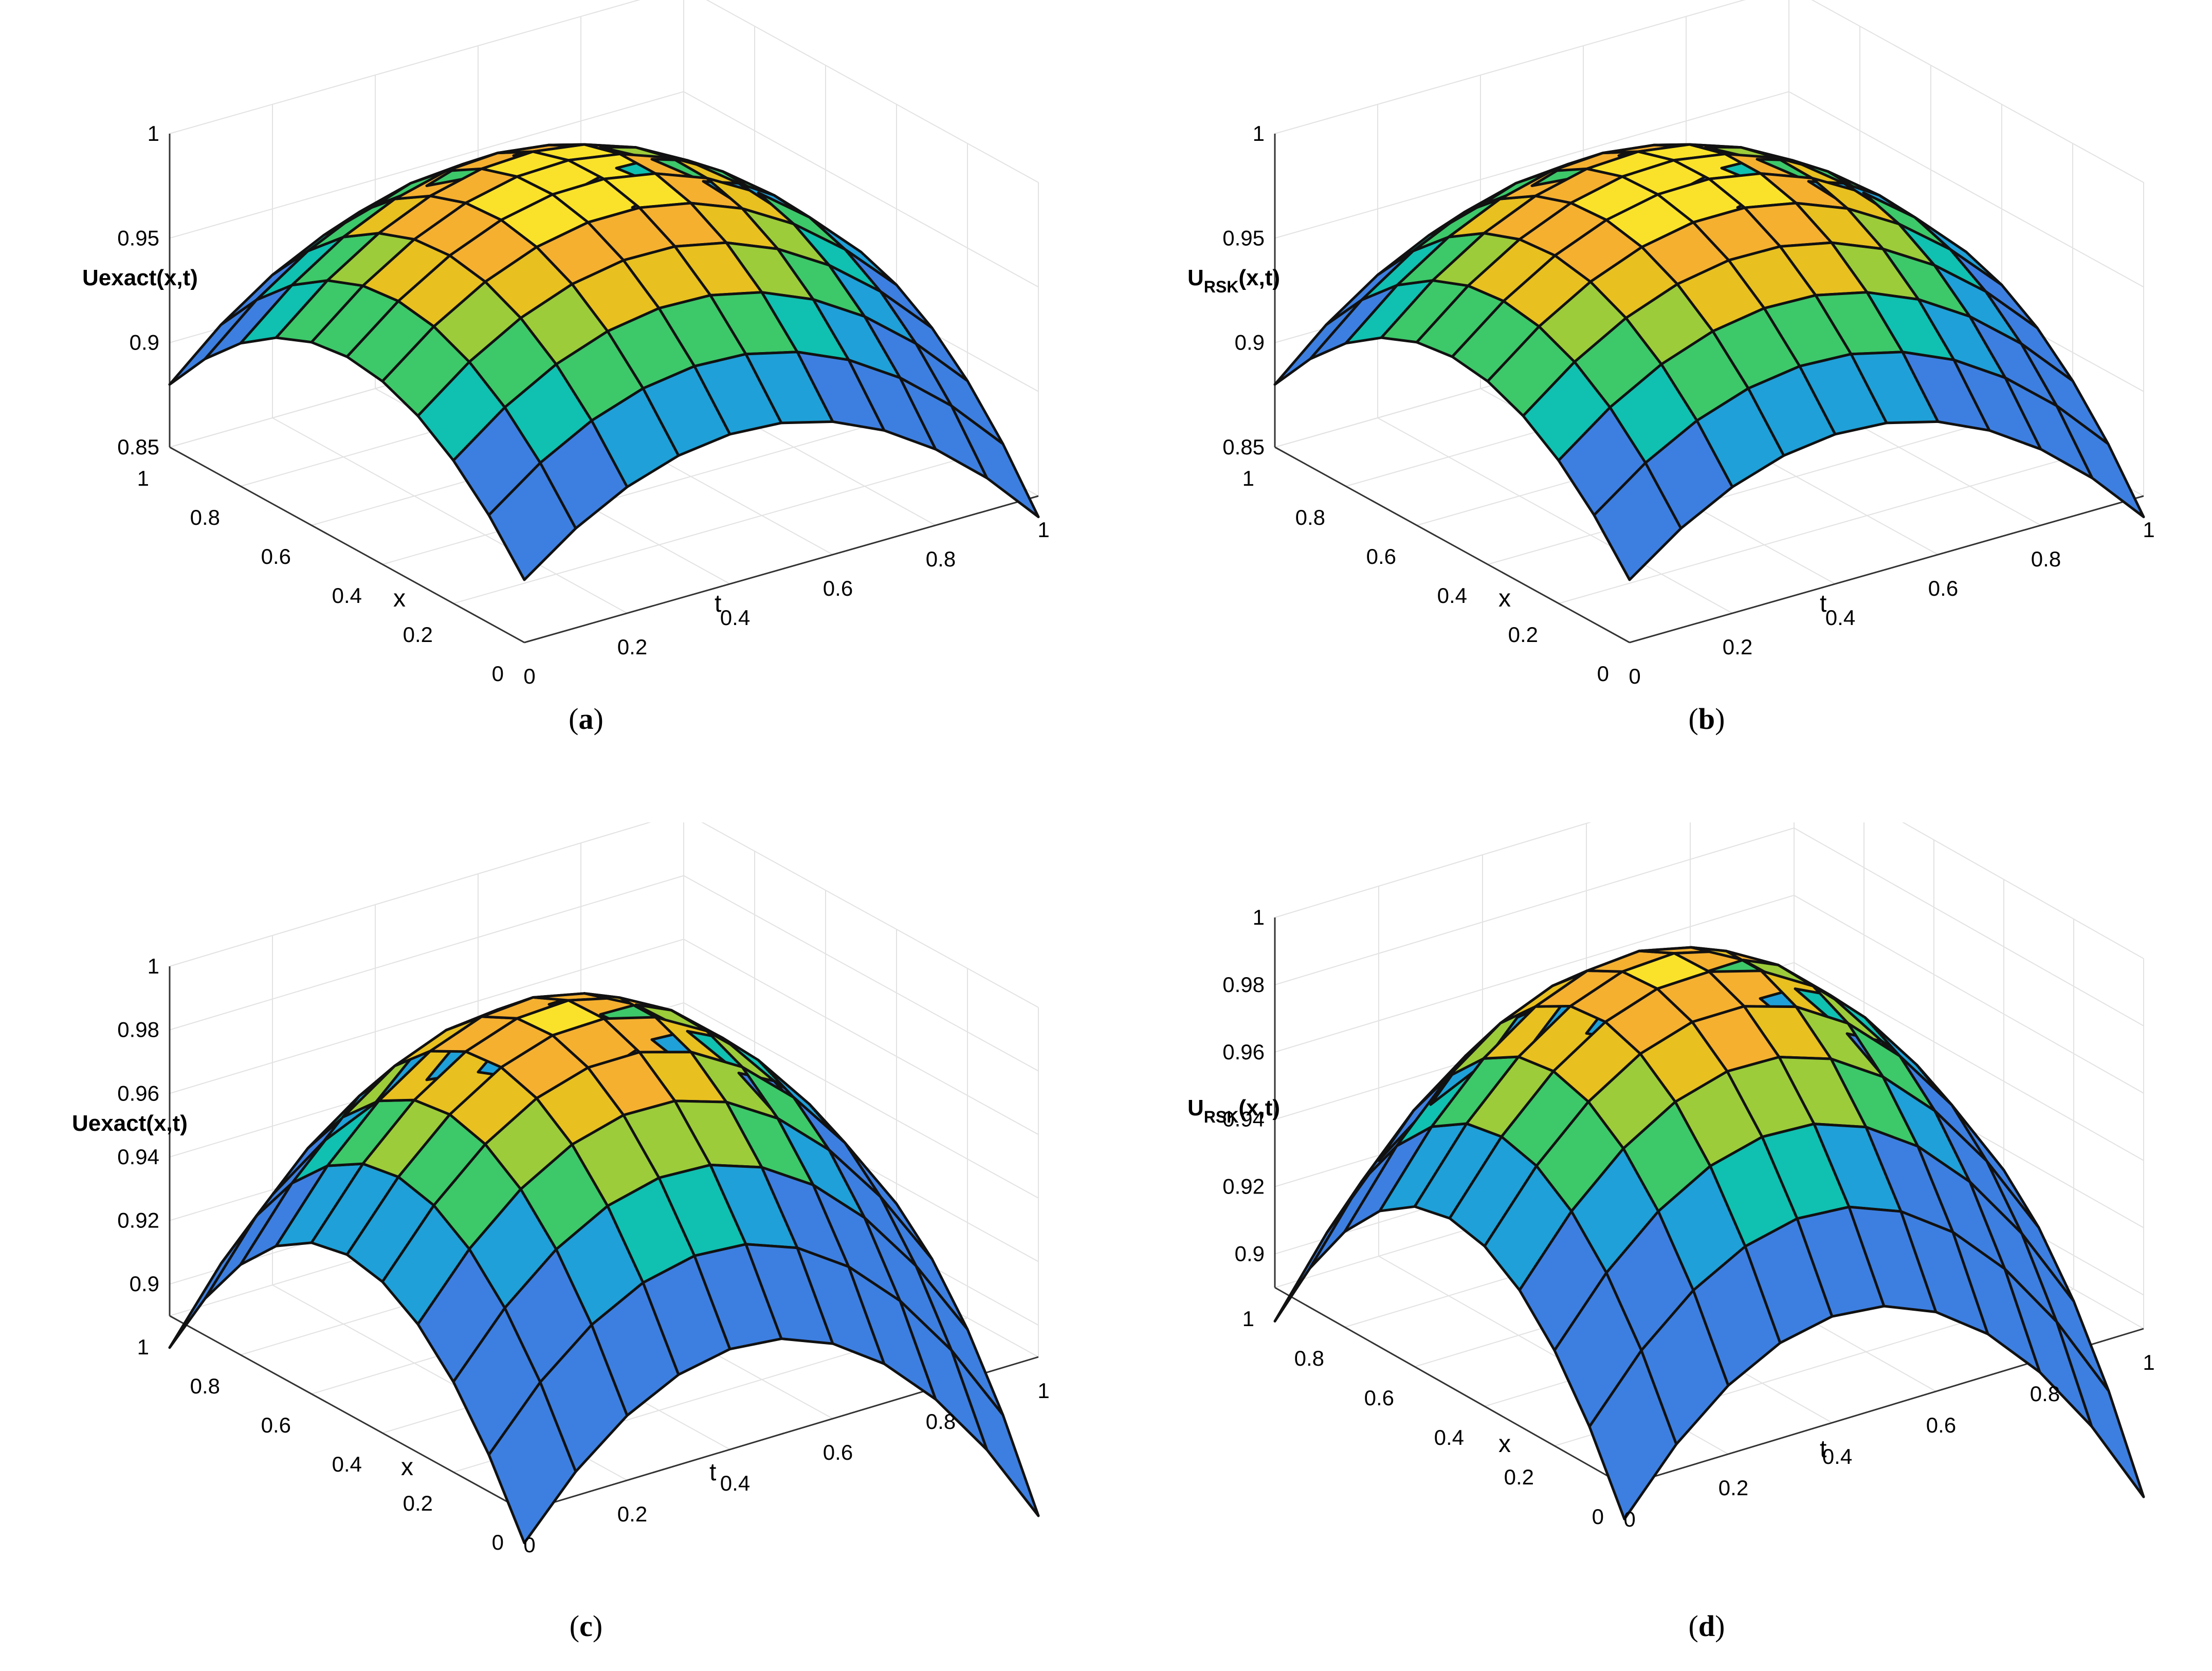 The width and height of the screenshot is (2212, 1671). What do you see at coordinates (2100, 1409) in the screenshot?
I see `surface-patch` at bounding box center [2100, 1409].